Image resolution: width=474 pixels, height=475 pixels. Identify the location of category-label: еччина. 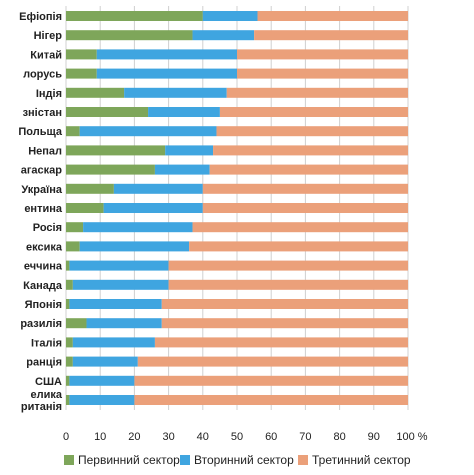
(43, 267).